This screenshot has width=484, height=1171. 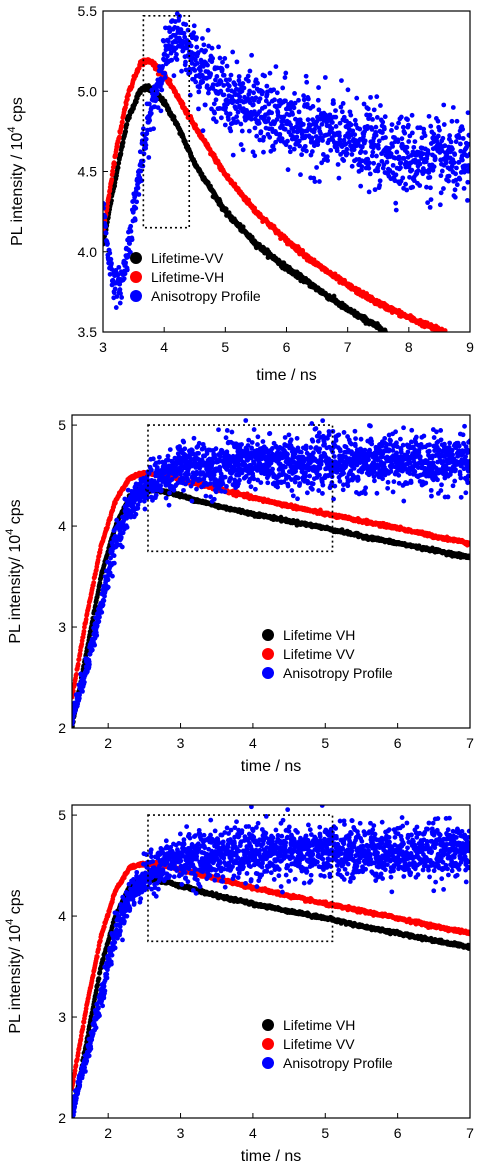 I want to click on y-tick-label: 4.0, so click(x=88, y=252).